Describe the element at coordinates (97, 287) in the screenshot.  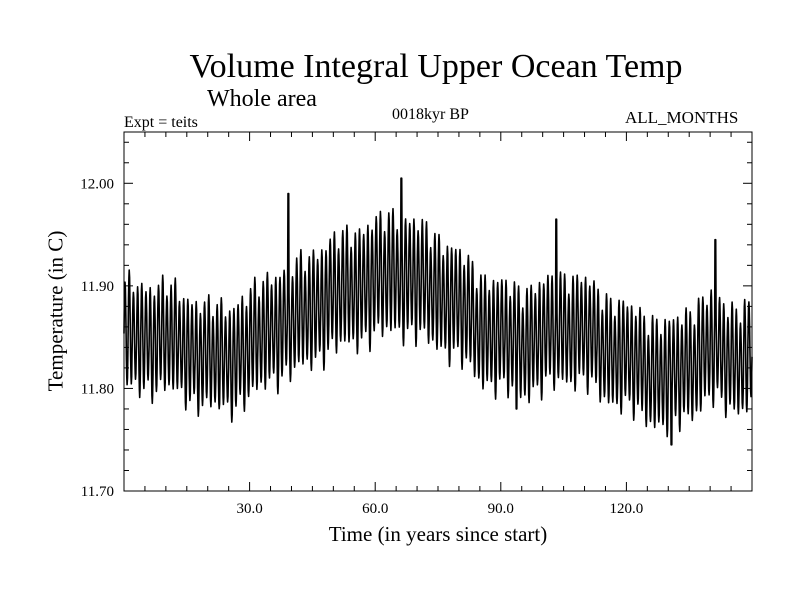
I see `y-tick-label: 11.90` at that location.